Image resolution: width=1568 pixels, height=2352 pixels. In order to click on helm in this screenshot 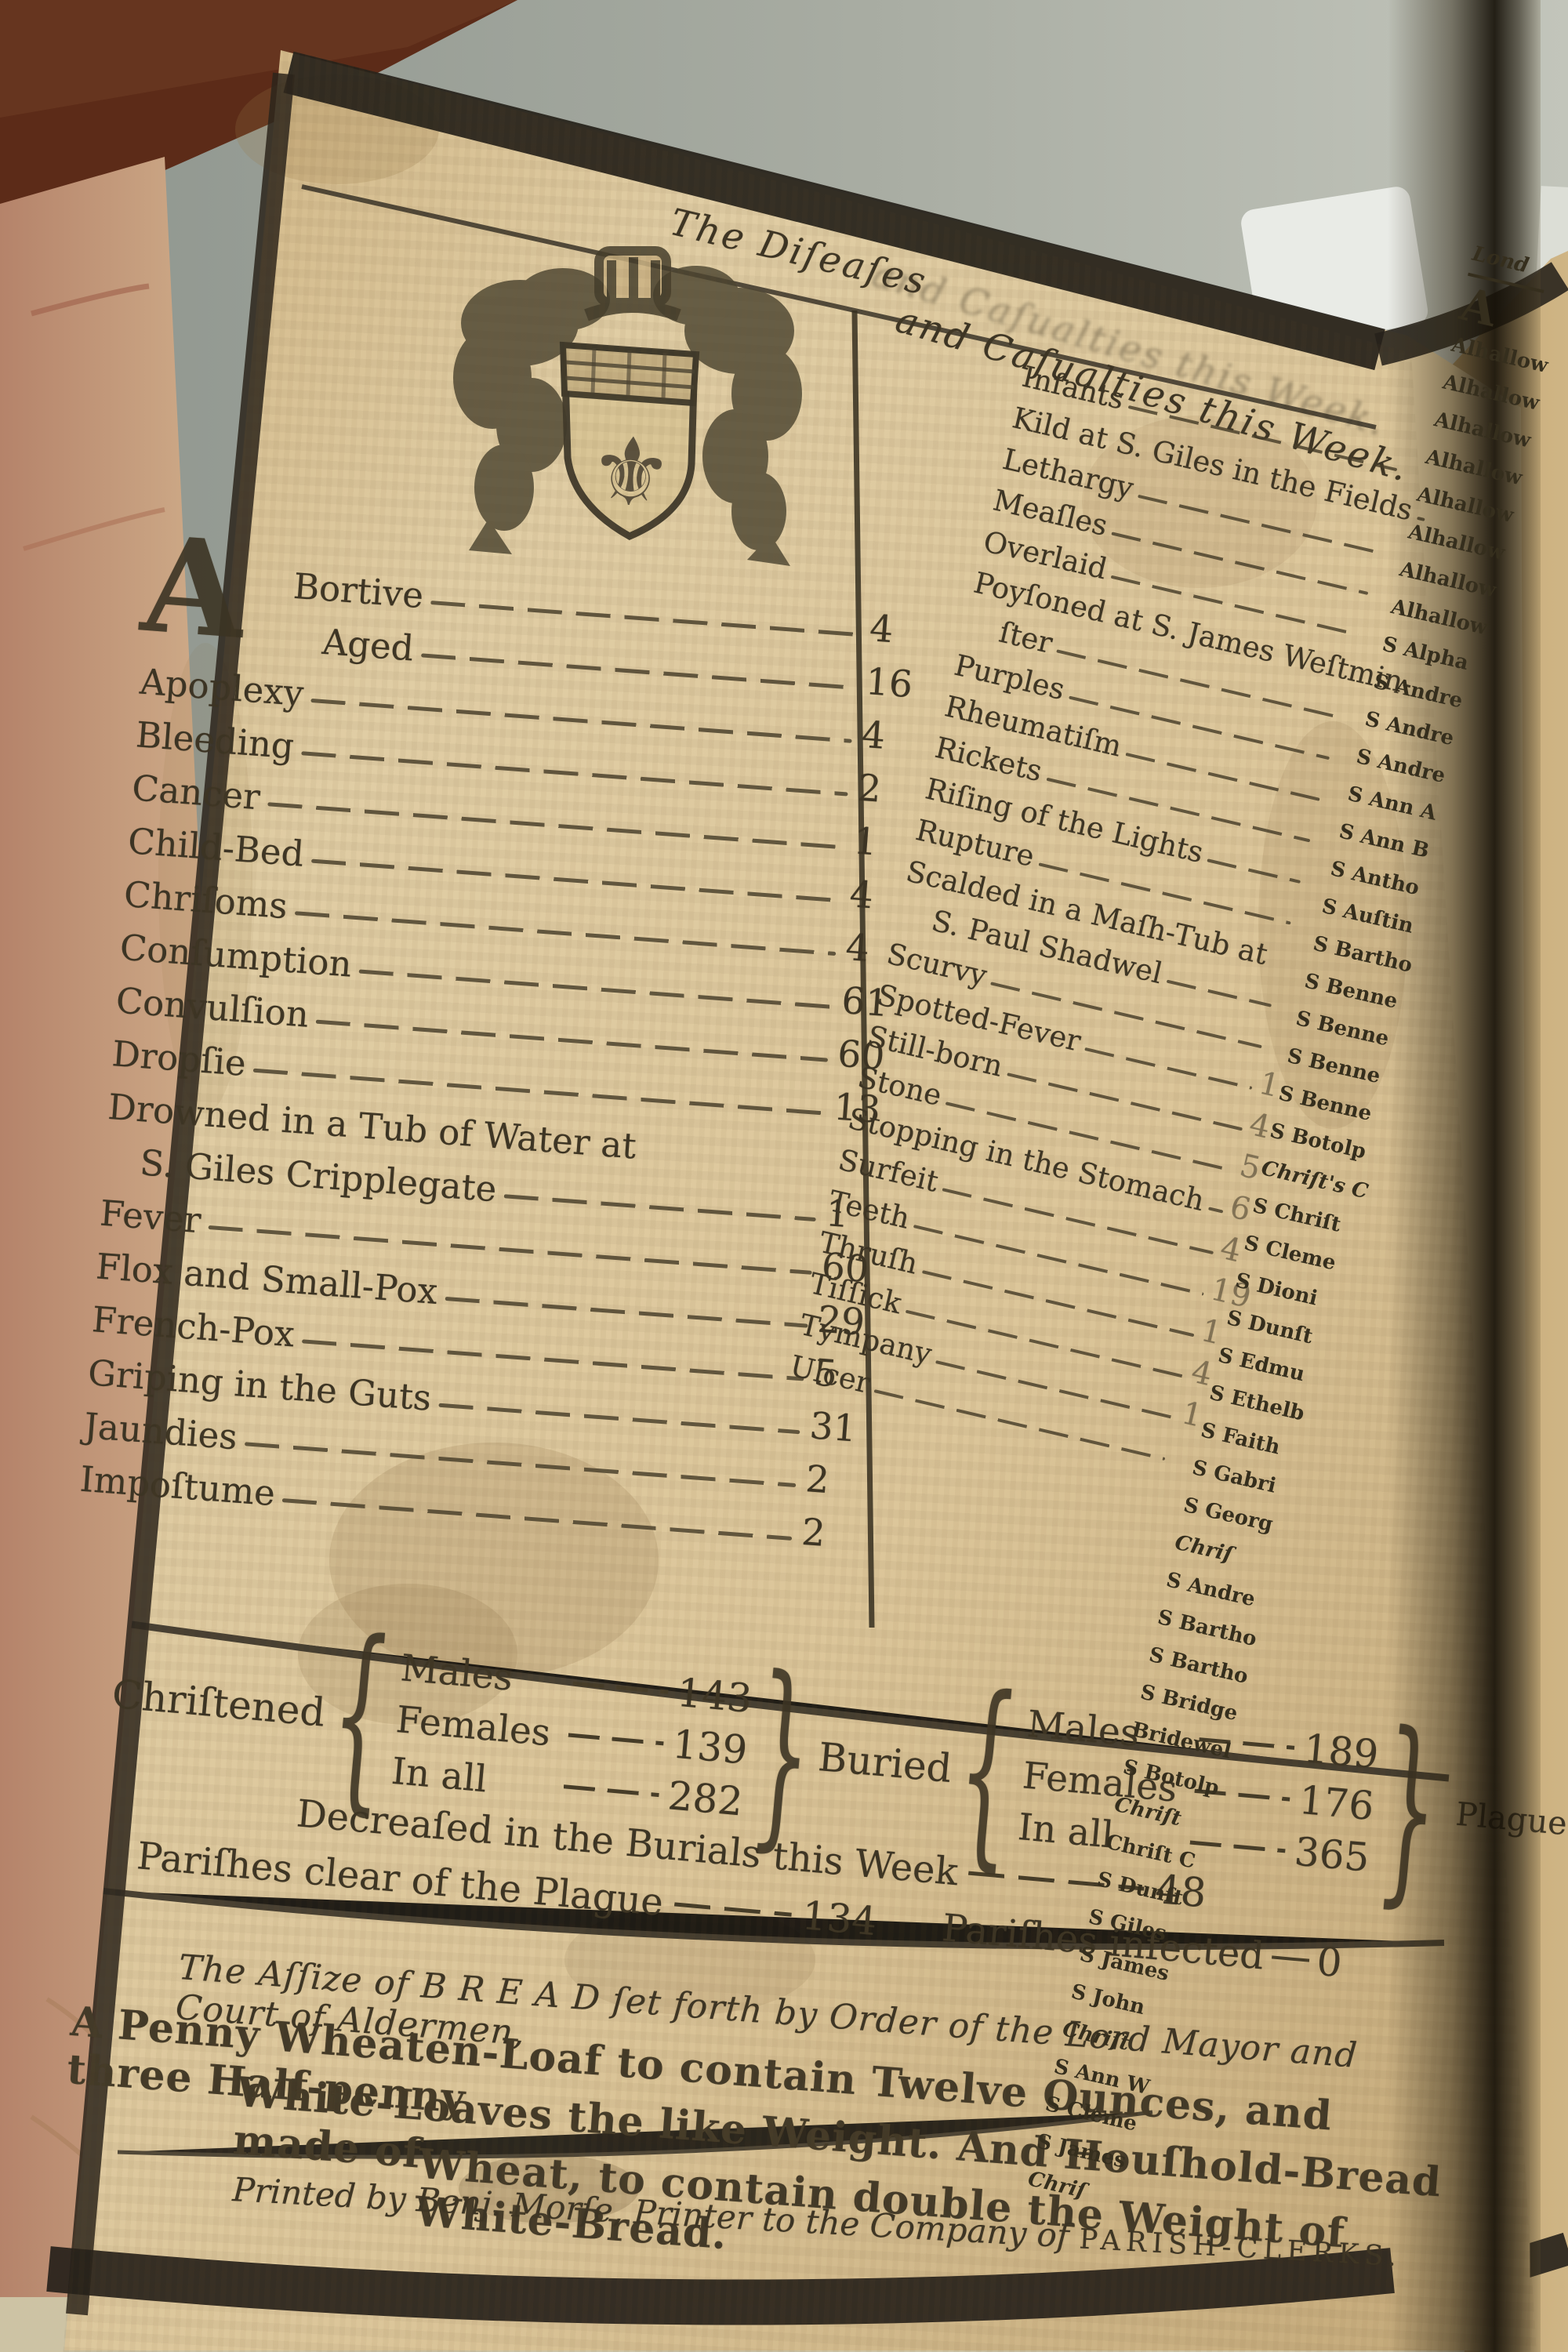, I will do `click(632, 283)`.